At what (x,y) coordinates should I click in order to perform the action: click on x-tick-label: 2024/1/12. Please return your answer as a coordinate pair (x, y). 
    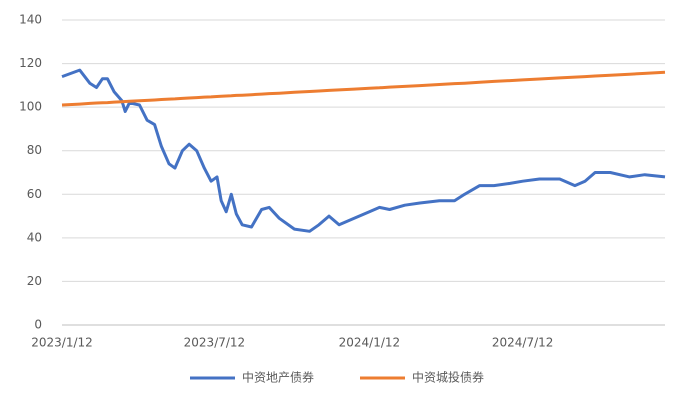
    Looking at the image, I should click on (370, 343).